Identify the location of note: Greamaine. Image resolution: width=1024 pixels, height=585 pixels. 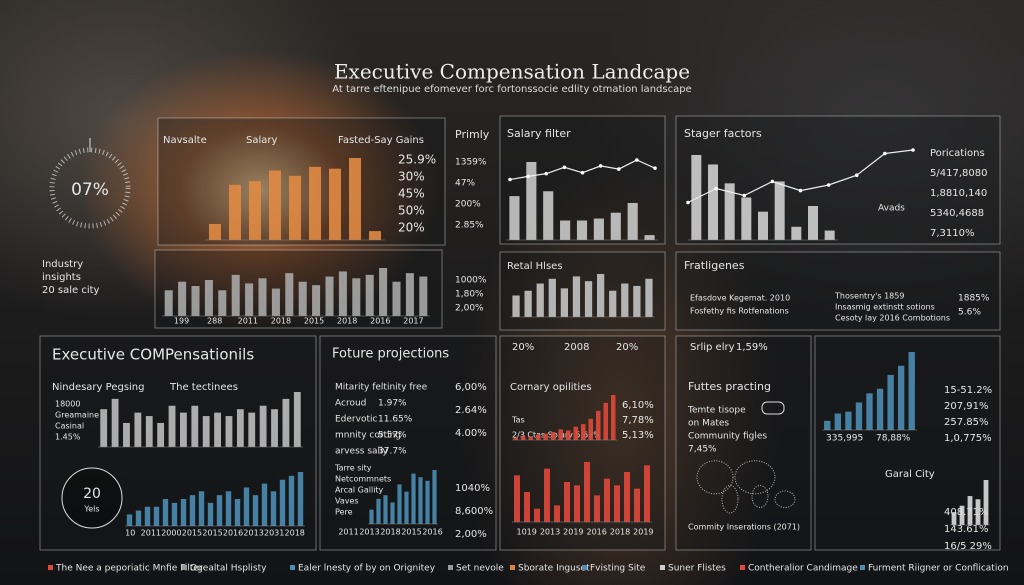
(77, 415).